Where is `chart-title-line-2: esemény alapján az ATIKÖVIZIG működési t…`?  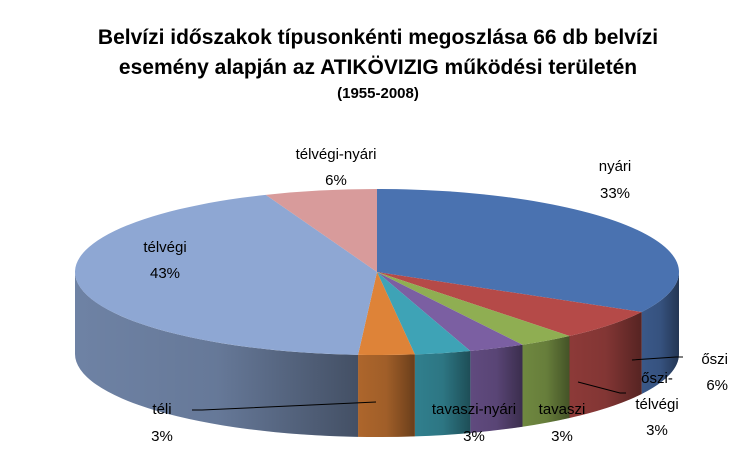
chart-title-line-2: esemény alapján az ATIKÖVIZIG működési t… is located at coordinates (378, 67).